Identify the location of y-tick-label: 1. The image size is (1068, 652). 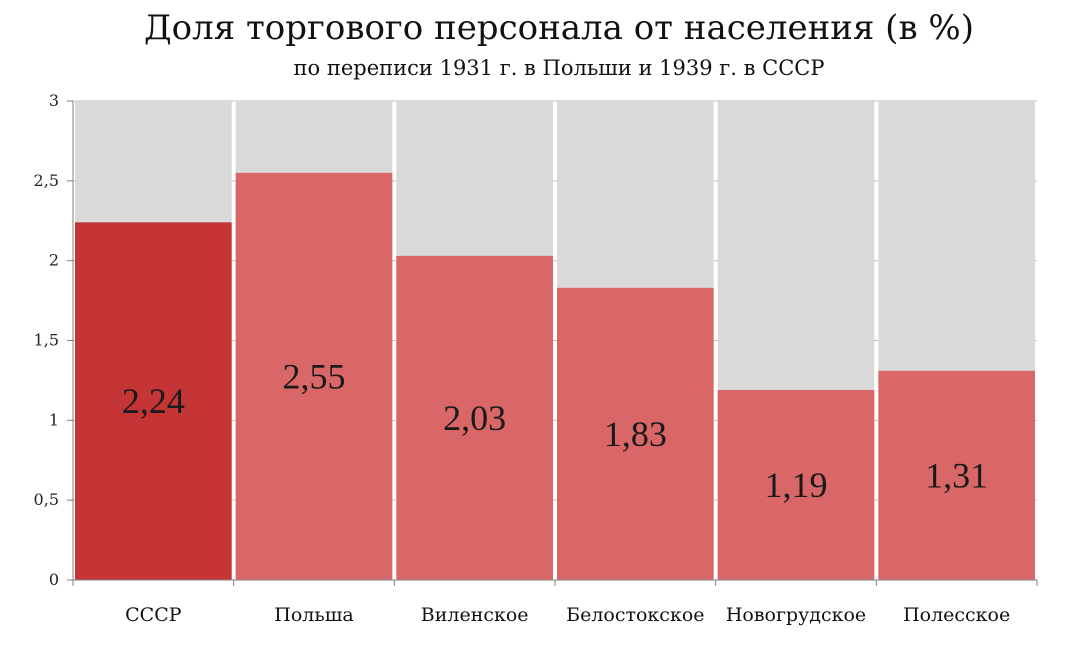
(54, 419).